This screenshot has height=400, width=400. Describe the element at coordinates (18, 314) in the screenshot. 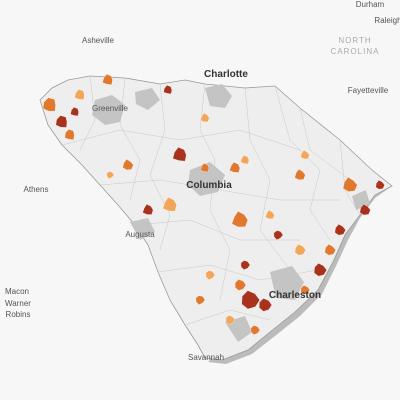

I see `place-label: Robins` at that location.